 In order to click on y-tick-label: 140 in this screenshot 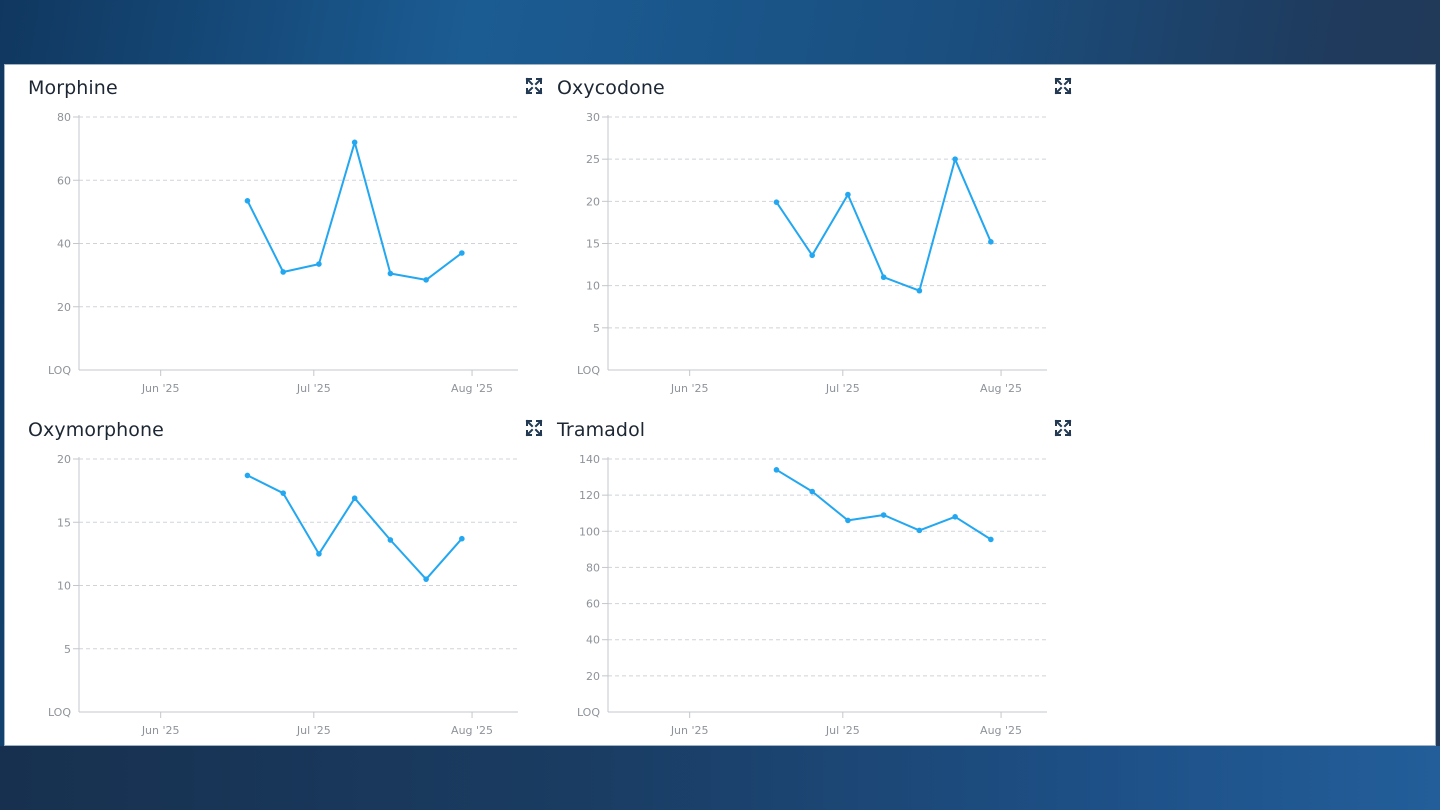, I will do `click(589, 459)`.